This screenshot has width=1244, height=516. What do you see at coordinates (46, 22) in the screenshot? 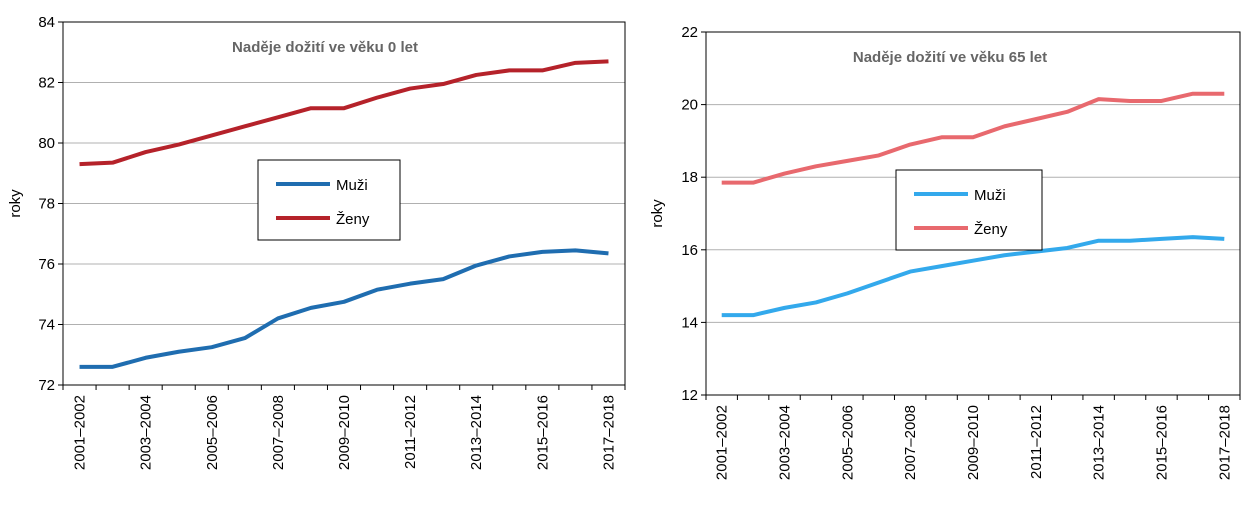
I see `y-tick-label: 84` at bounding box center [46, 22].